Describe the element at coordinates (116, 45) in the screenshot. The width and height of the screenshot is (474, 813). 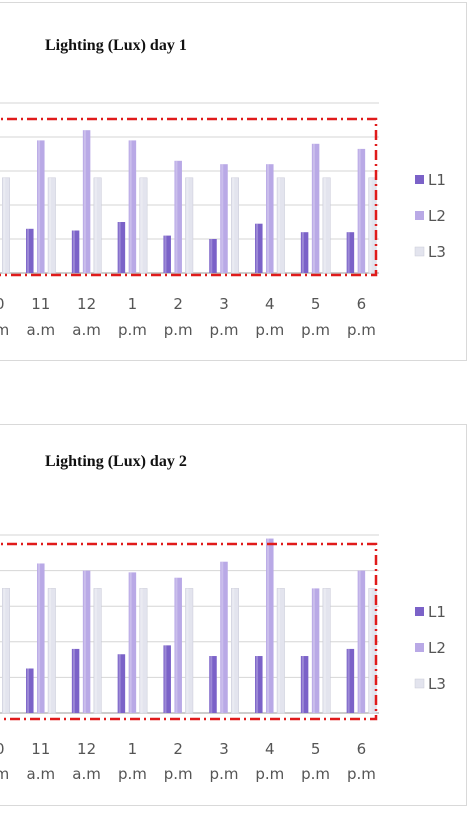
I see `chart-title: Lighting (Lux) day 1` at that location.